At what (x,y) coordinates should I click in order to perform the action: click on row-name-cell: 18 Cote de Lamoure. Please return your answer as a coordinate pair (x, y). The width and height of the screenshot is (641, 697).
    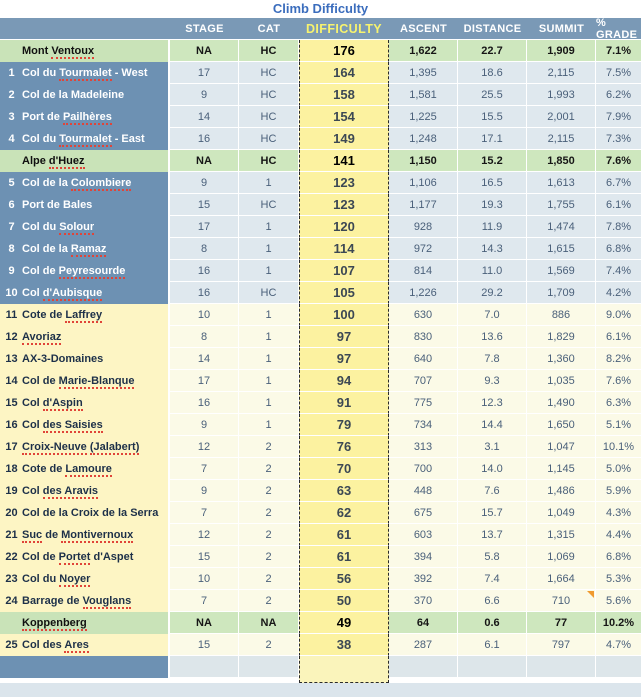
    Looking at the image, I should click on (85, 469).